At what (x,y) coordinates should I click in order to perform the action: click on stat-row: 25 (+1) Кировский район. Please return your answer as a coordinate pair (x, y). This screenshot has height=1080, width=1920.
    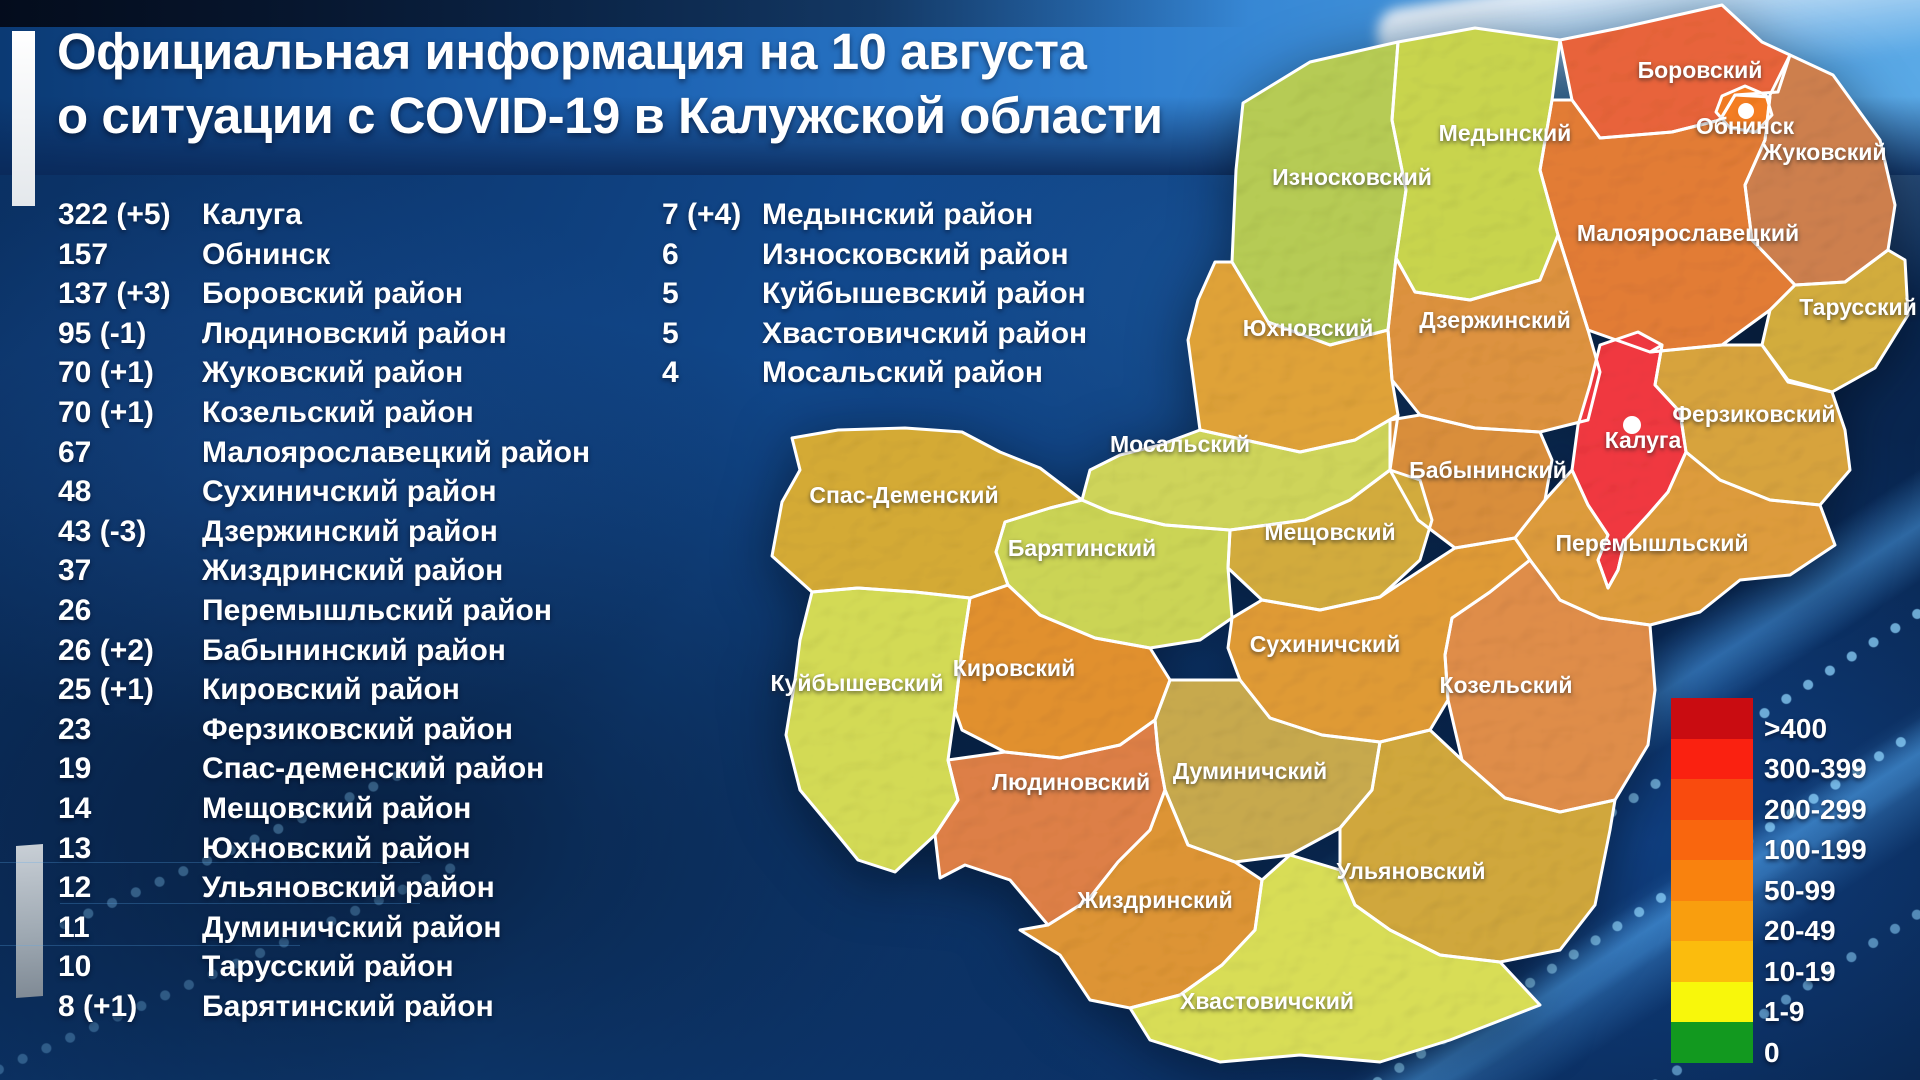
    Looking at the image, I should click on (259, 690).